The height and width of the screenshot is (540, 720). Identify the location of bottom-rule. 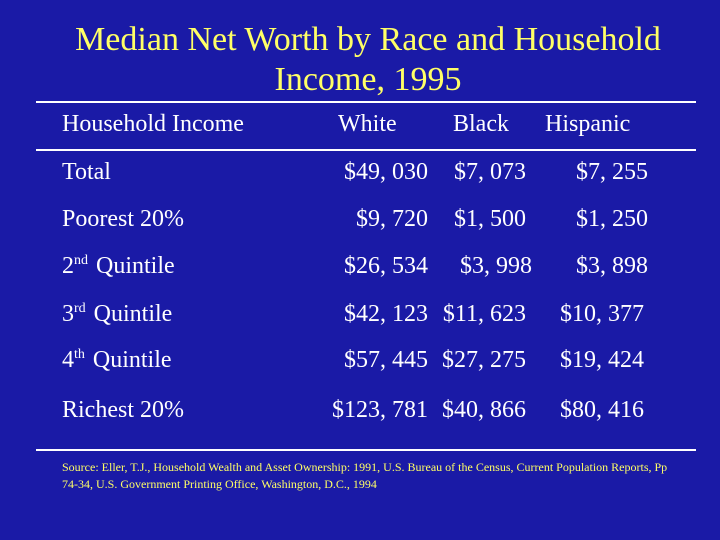
(366, 450).